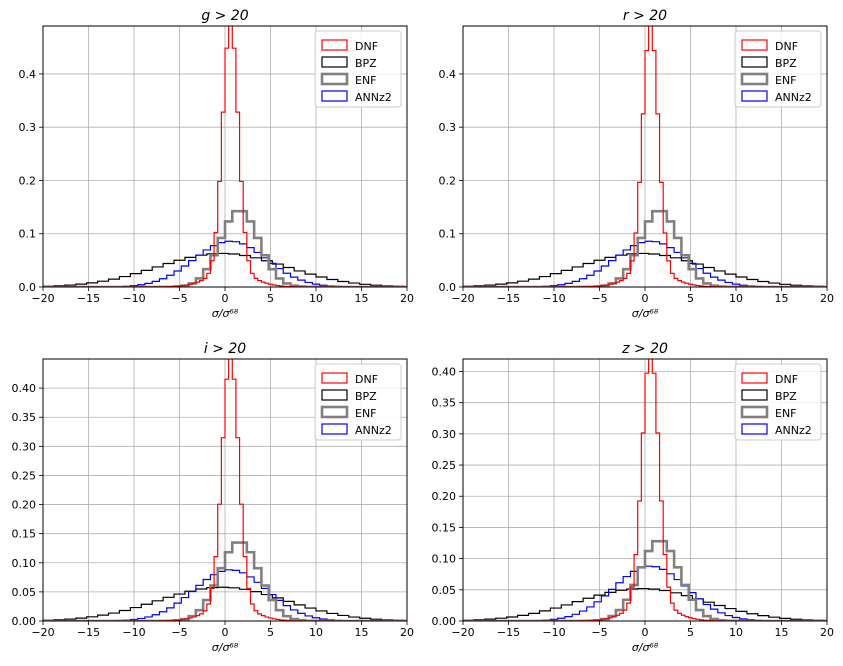  Describe the element at coordinates (24, 505) in the screenshot. I see `y-tick-label: 0.20` at that location.